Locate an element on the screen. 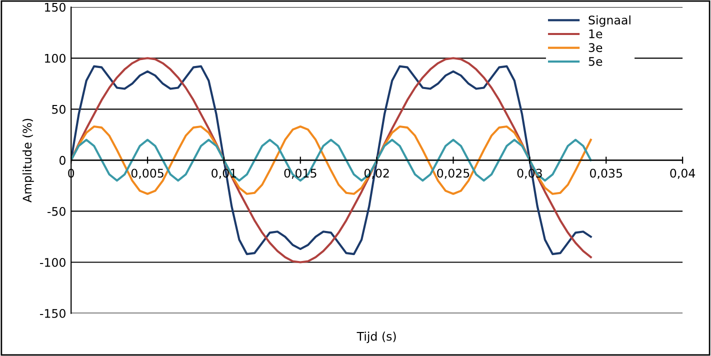 The width and height of the screenshot is (711, 356). y-tick-label: 100 is located at coordinates (55, 58).